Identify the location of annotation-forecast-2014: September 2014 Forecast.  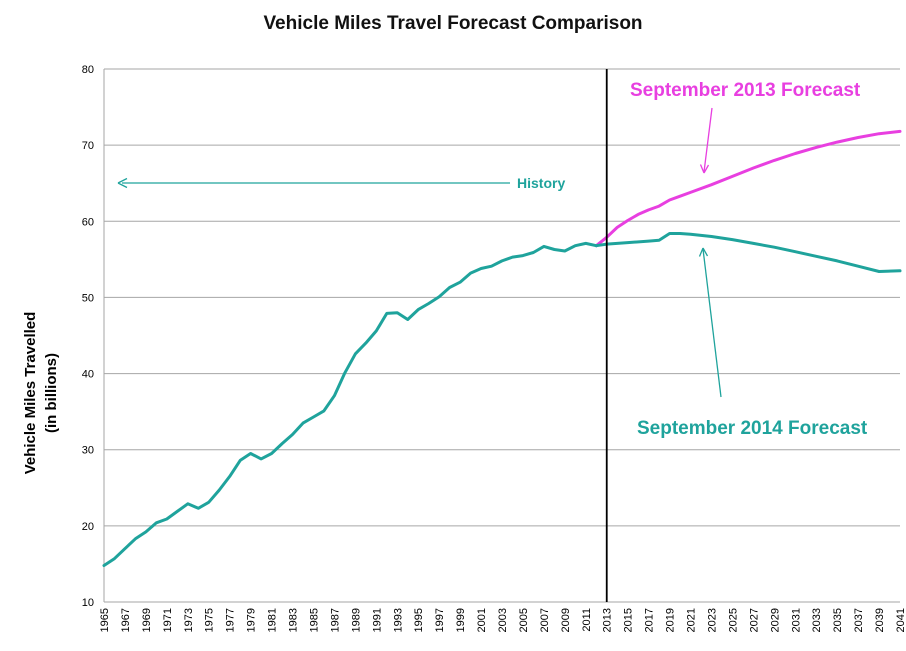
(752, 343).